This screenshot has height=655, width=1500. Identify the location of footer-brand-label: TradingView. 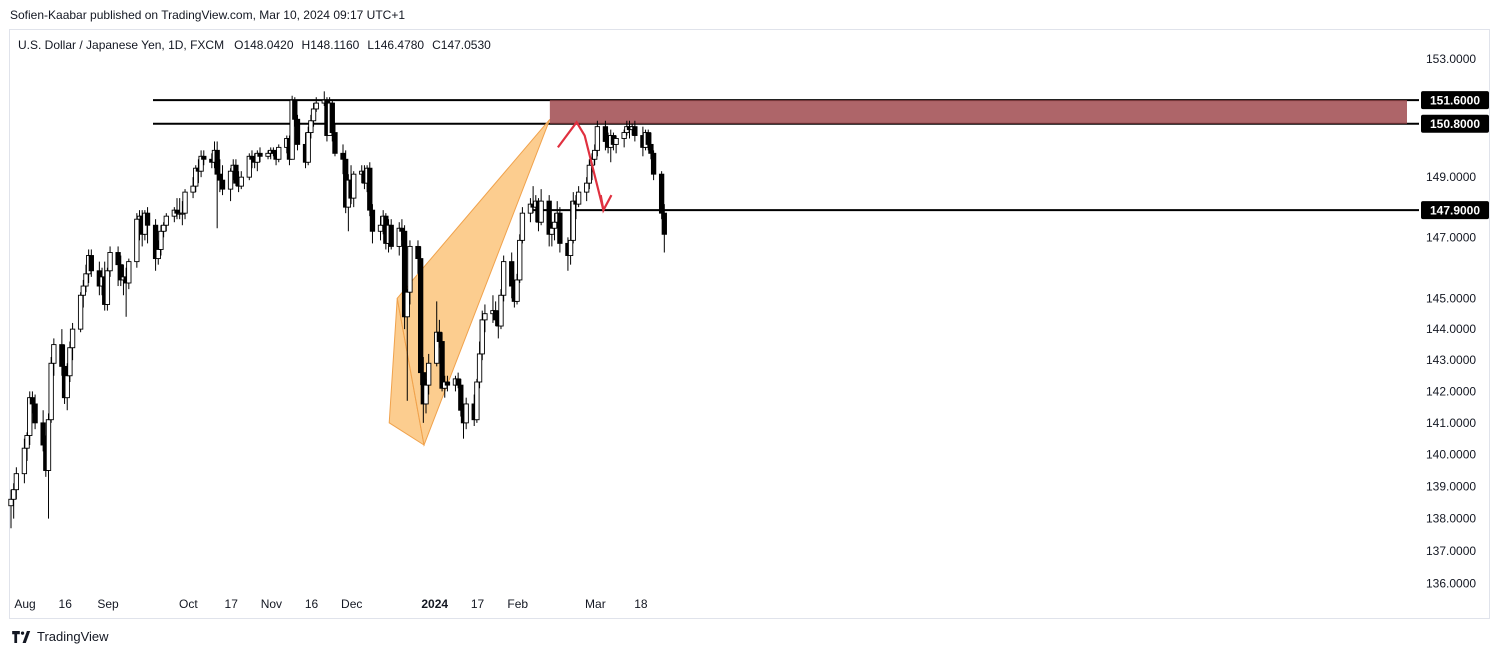
(73, 636).